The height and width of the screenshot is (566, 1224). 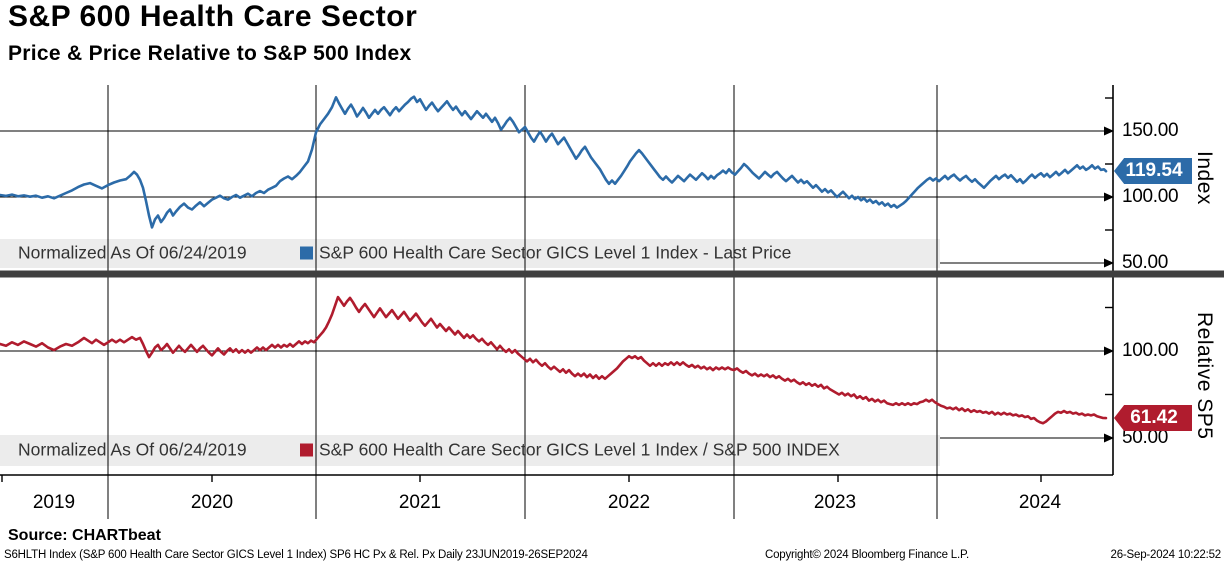 I want to click on legend-swatch-price, so click(x=306, y=253).